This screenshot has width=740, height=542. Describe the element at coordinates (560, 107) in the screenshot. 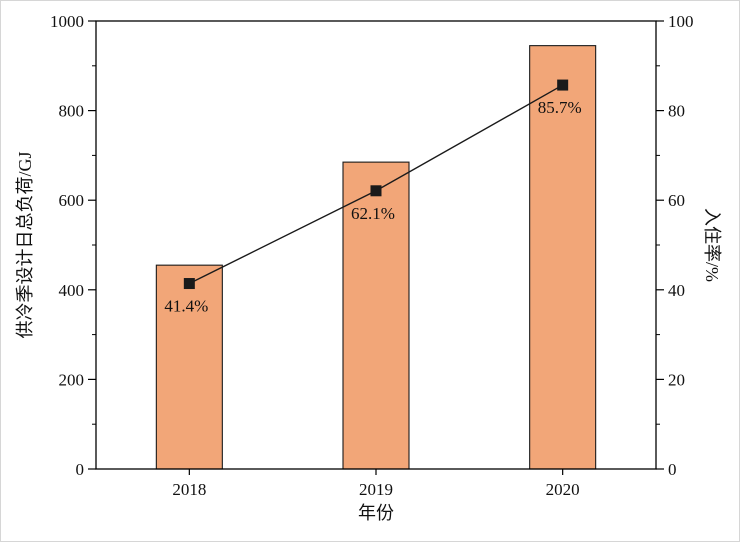

I see `point-label-2020: 85.7%` at that location.